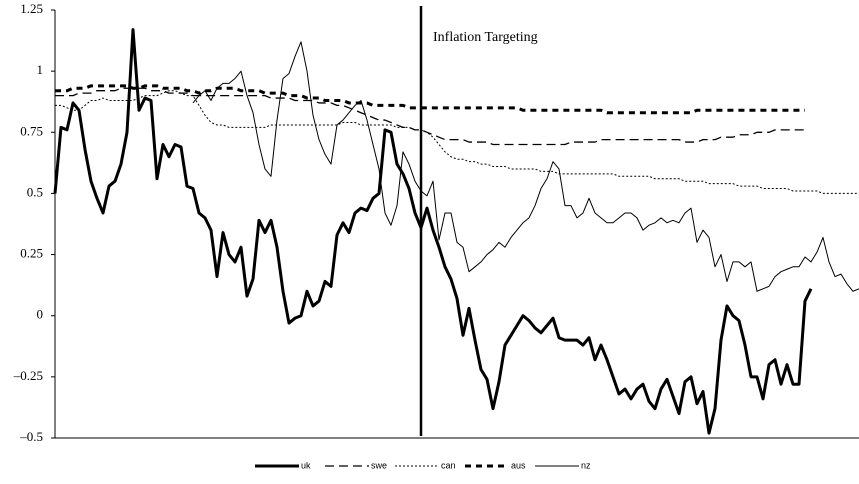  Describe the element at coordinates (31, 8) in the screenshot. I see `y-tick-label: 1.25` at that location.